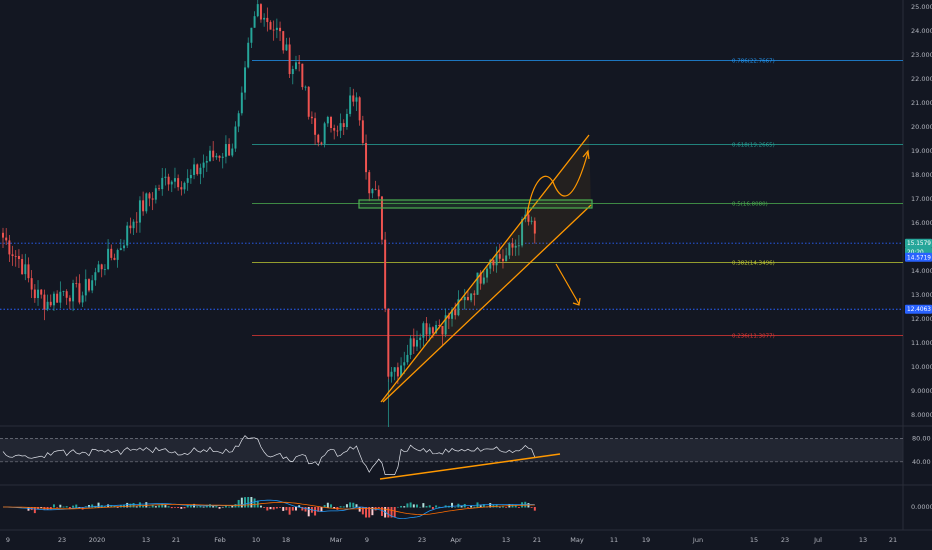 Image resolution: width=932 pixels, height=550 pixels. Describe the element at coordinates (918, 257) in the screenshot. I see `blue-line-tag-upper` at that location.